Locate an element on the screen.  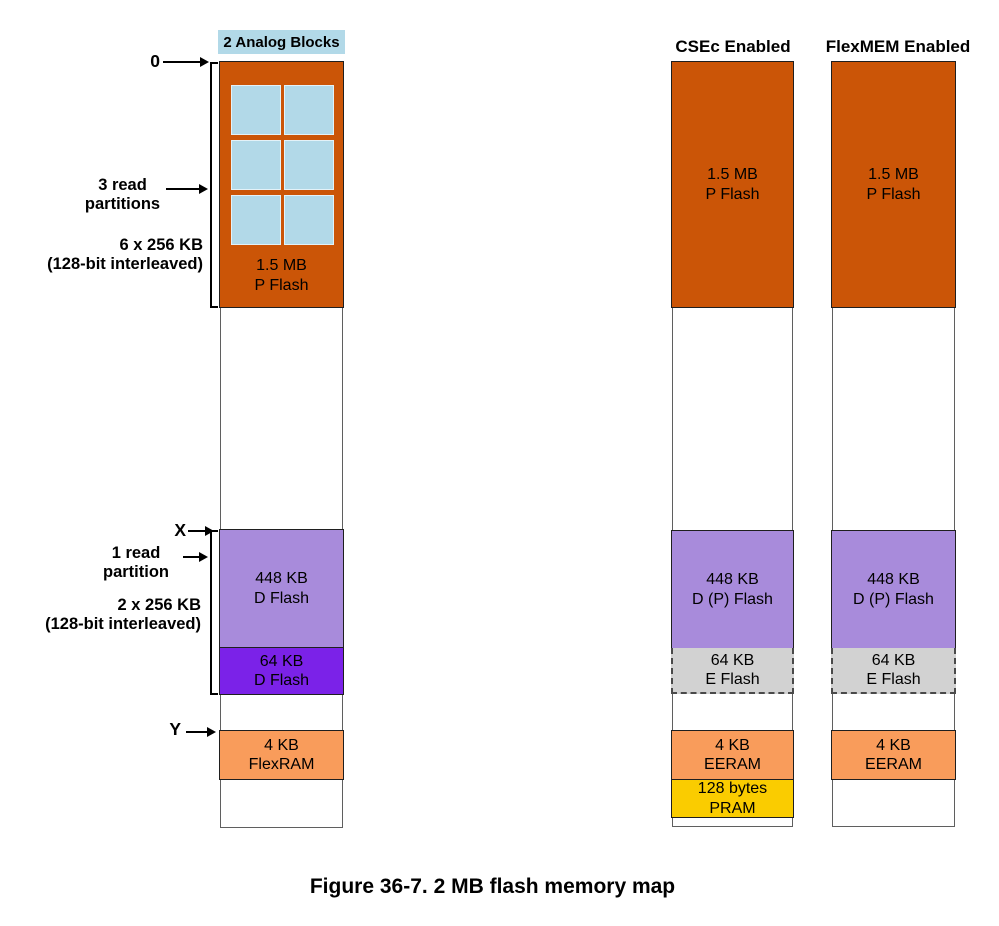
flexmem-eflash-block: 64 KB E Flash is located at coordinates (893, 671).